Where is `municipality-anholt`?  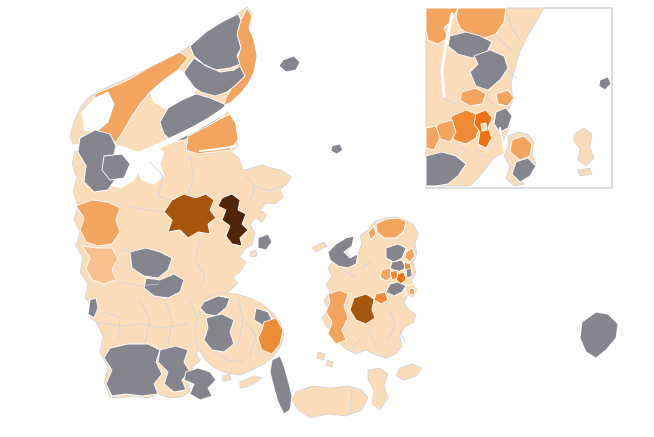
municipality-anholt is located at coordinates (337, 149).